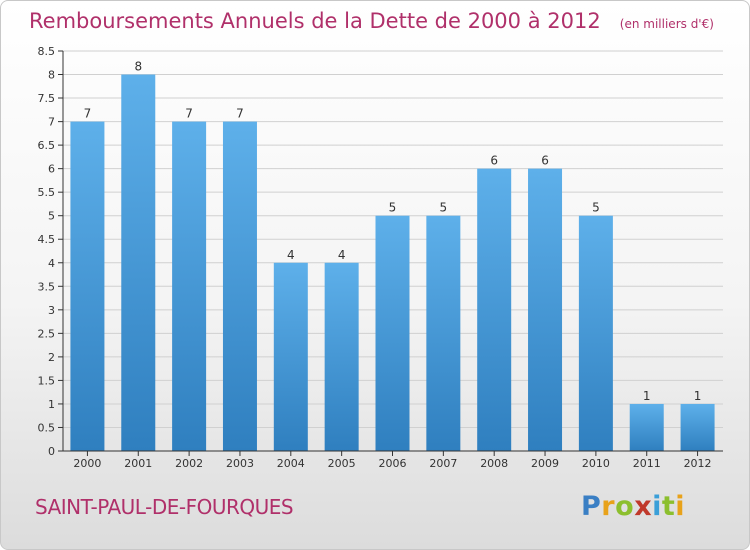 The width and height of the screenshot is (750, 550). I want to click on y-tick-label: 8, so click(51, 75).